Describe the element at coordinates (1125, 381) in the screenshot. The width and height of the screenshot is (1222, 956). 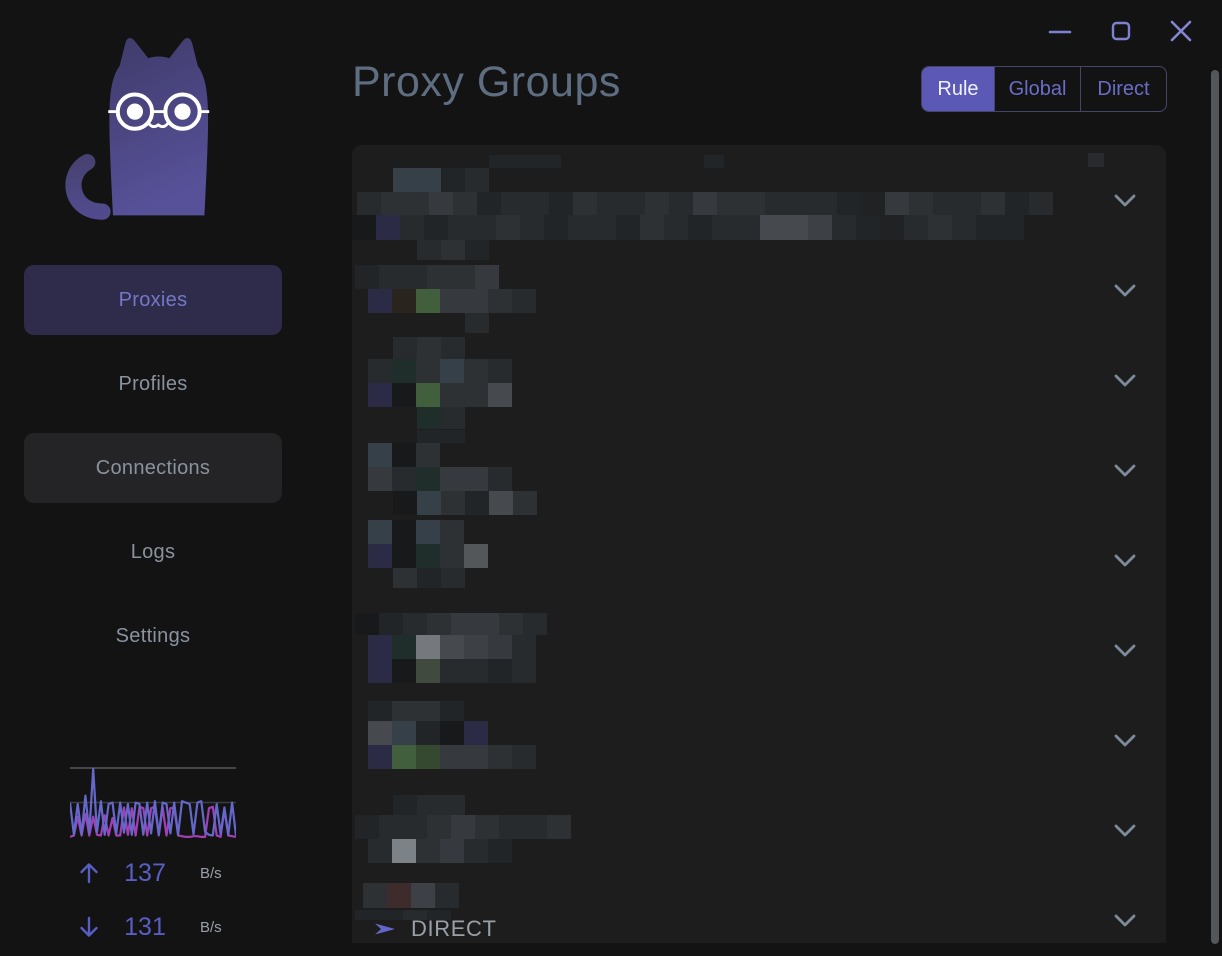
I see `proxy-group-3-chevron-down-icon` at that location.